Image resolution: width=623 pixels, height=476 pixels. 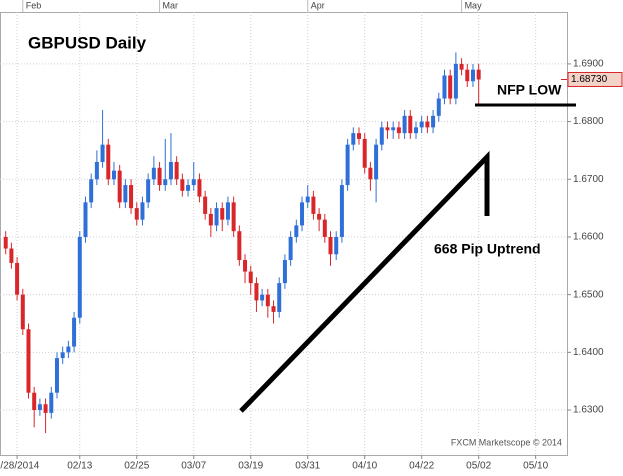 What do you see at coordinates (474, 5) in the screenshot?
I see `month-label: May` at bounding box center [474, 5].